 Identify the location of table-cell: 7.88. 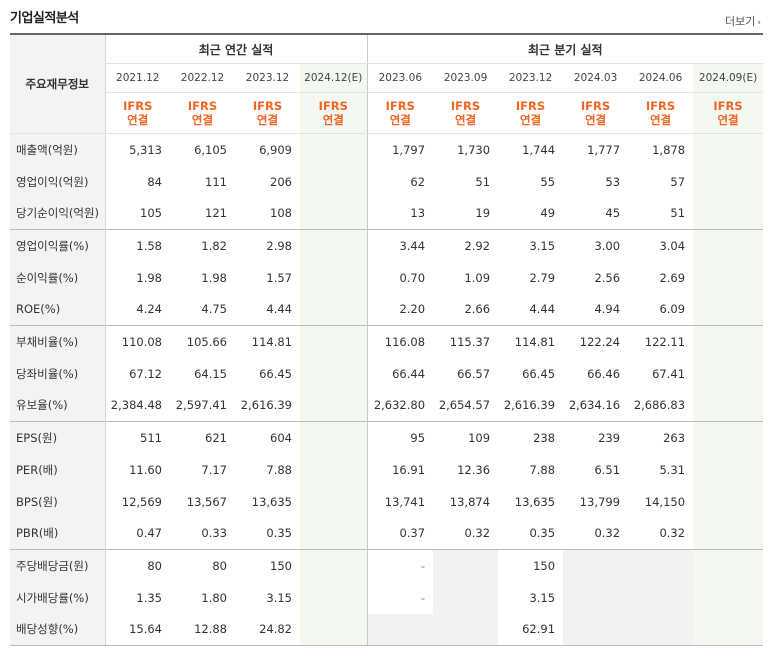
(279, 469).